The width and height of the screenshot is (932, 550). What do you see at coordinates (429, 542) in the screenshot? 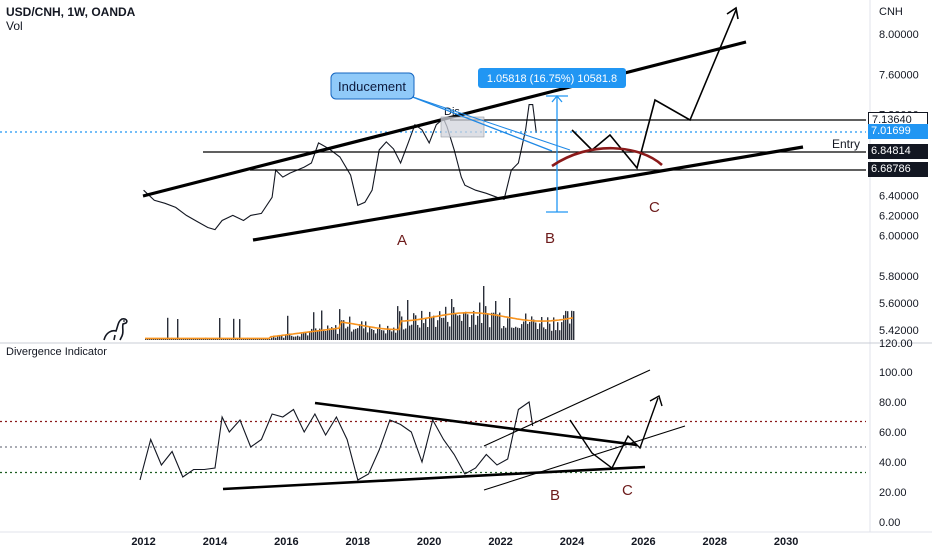
I see `time-tick-label: 2020` at bounding box center [429, 542].